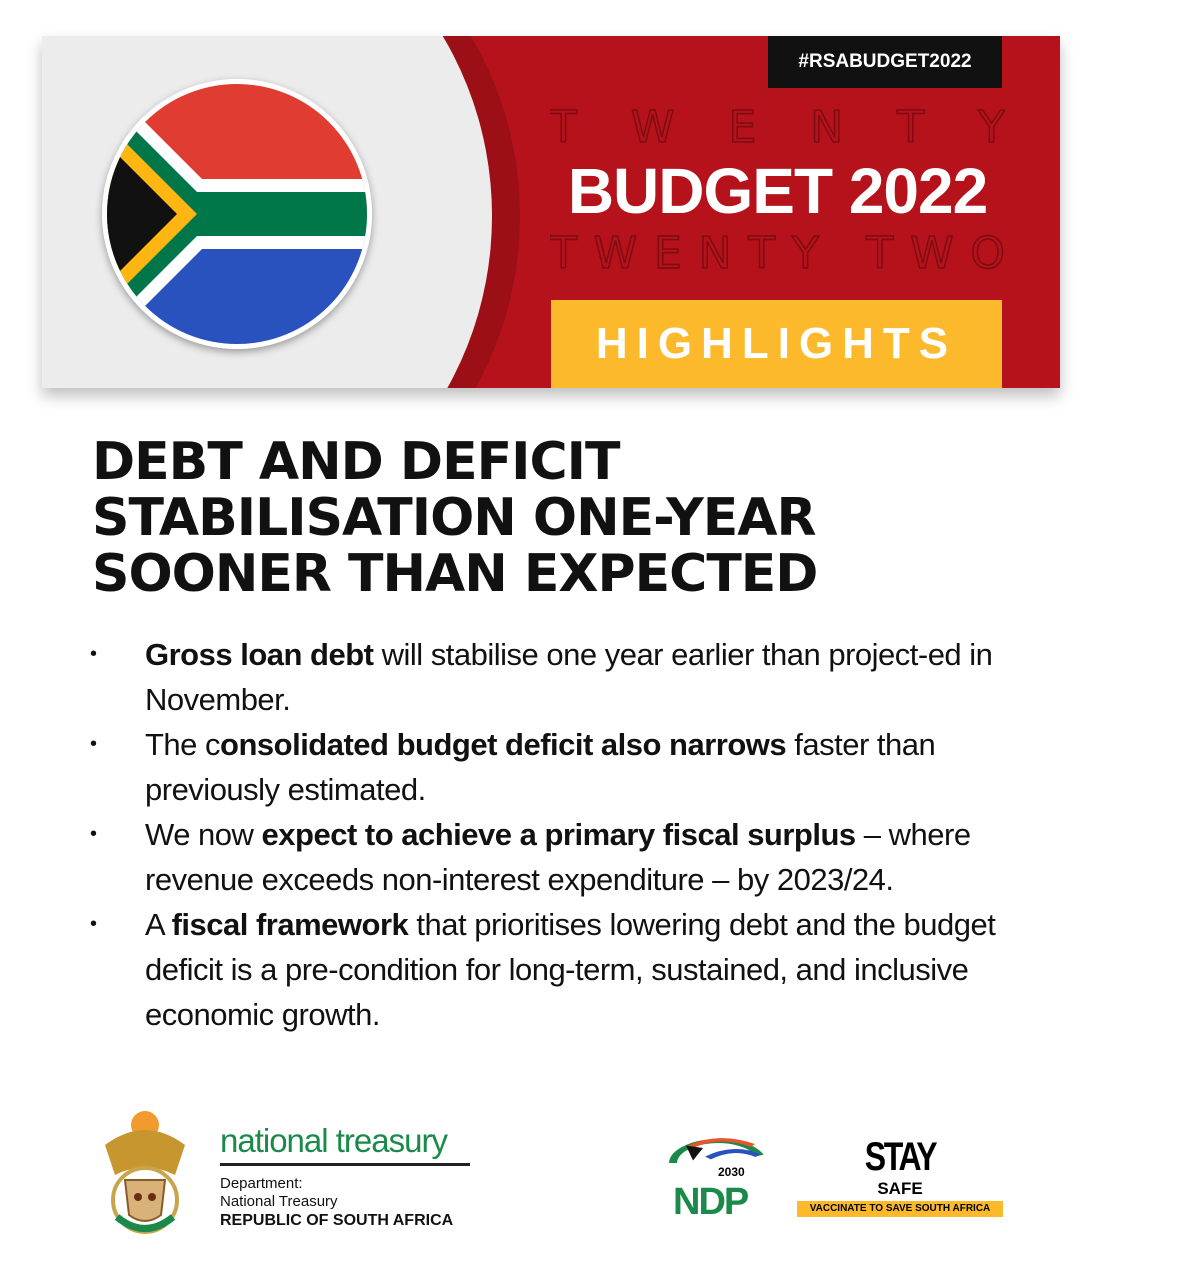 This screenshot has height=1280, width=1183. What do you see at coordinates (900, 1188) in the screenshot?
I see `safe-text: SAFE` at bounding box center [900, 1188].